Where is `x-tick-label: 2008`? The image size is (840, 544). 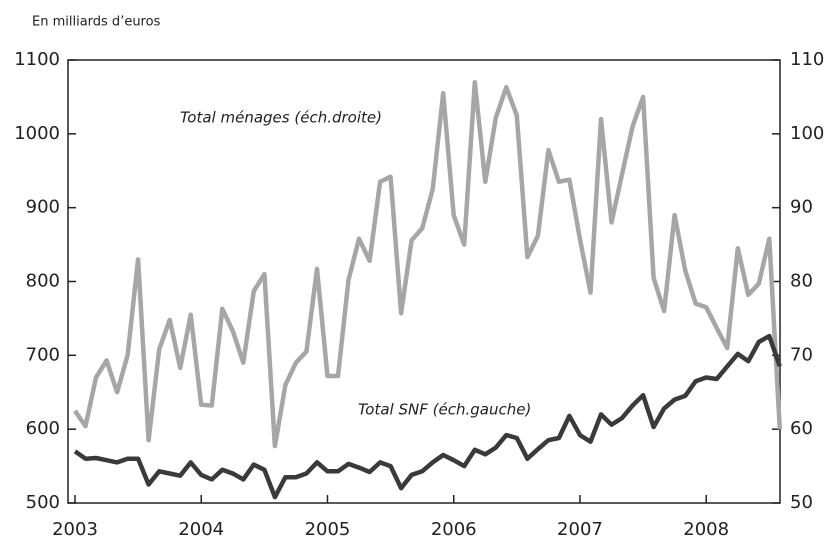
x-tick-label: 2008 is located at coordinates (706, 529).